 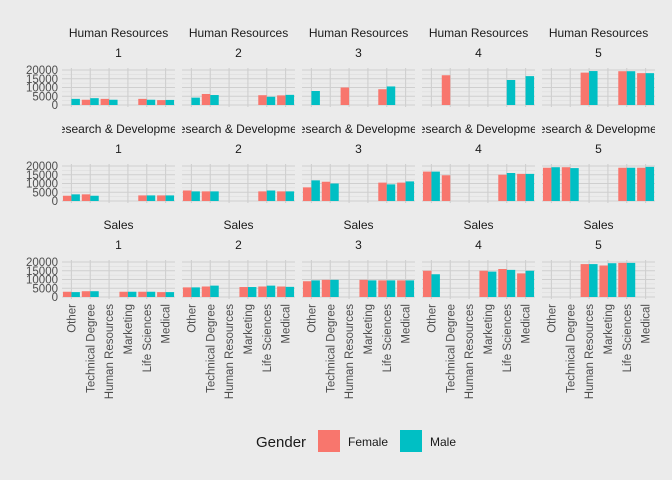 I want to click on y-tick-label: 5000, so click(x=45, y=289).